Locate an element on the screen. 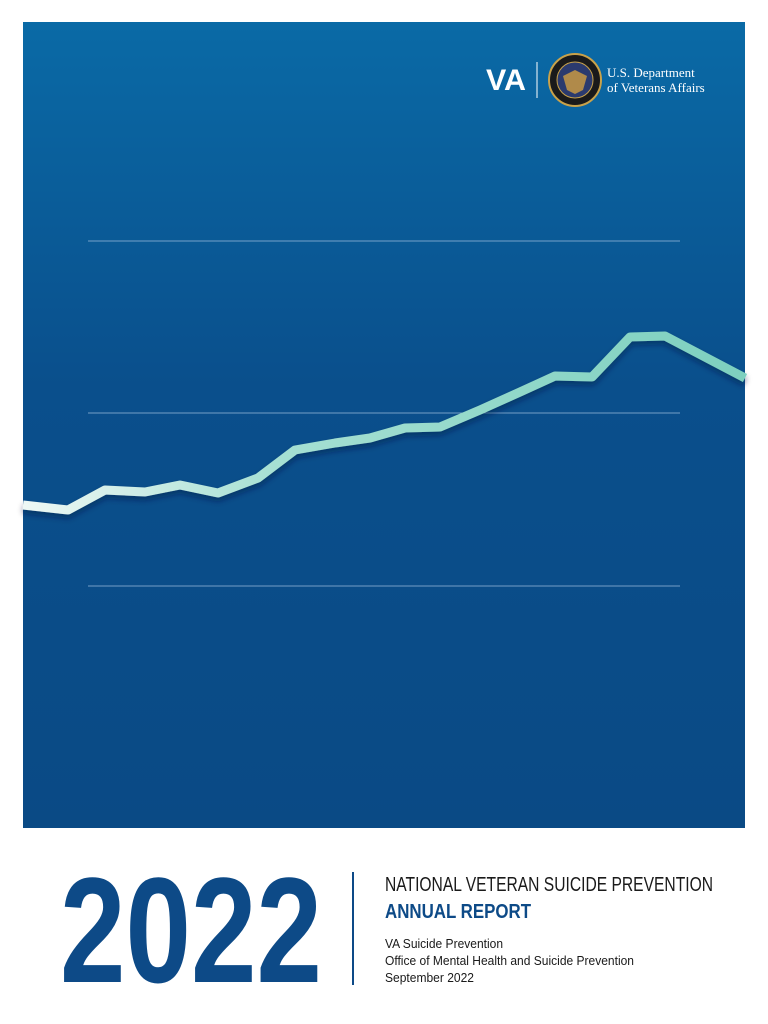 The width and height of the screenshot is (768, 1024). department-name: U.S. Department is located at coordinates (651, 72).